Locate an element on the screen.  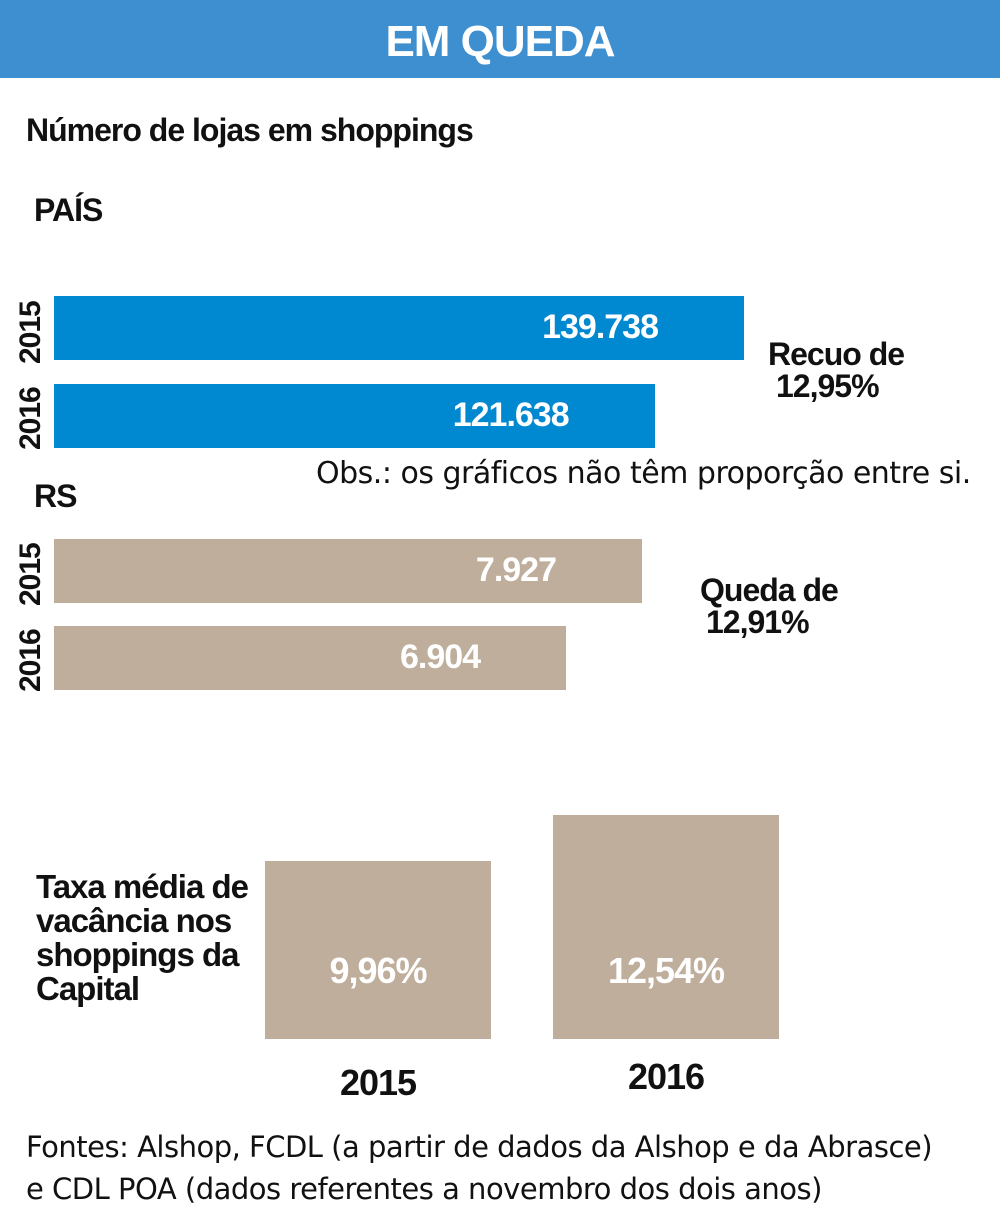
pais-change-line1: Recuo de is located at coordinates (836, 354).